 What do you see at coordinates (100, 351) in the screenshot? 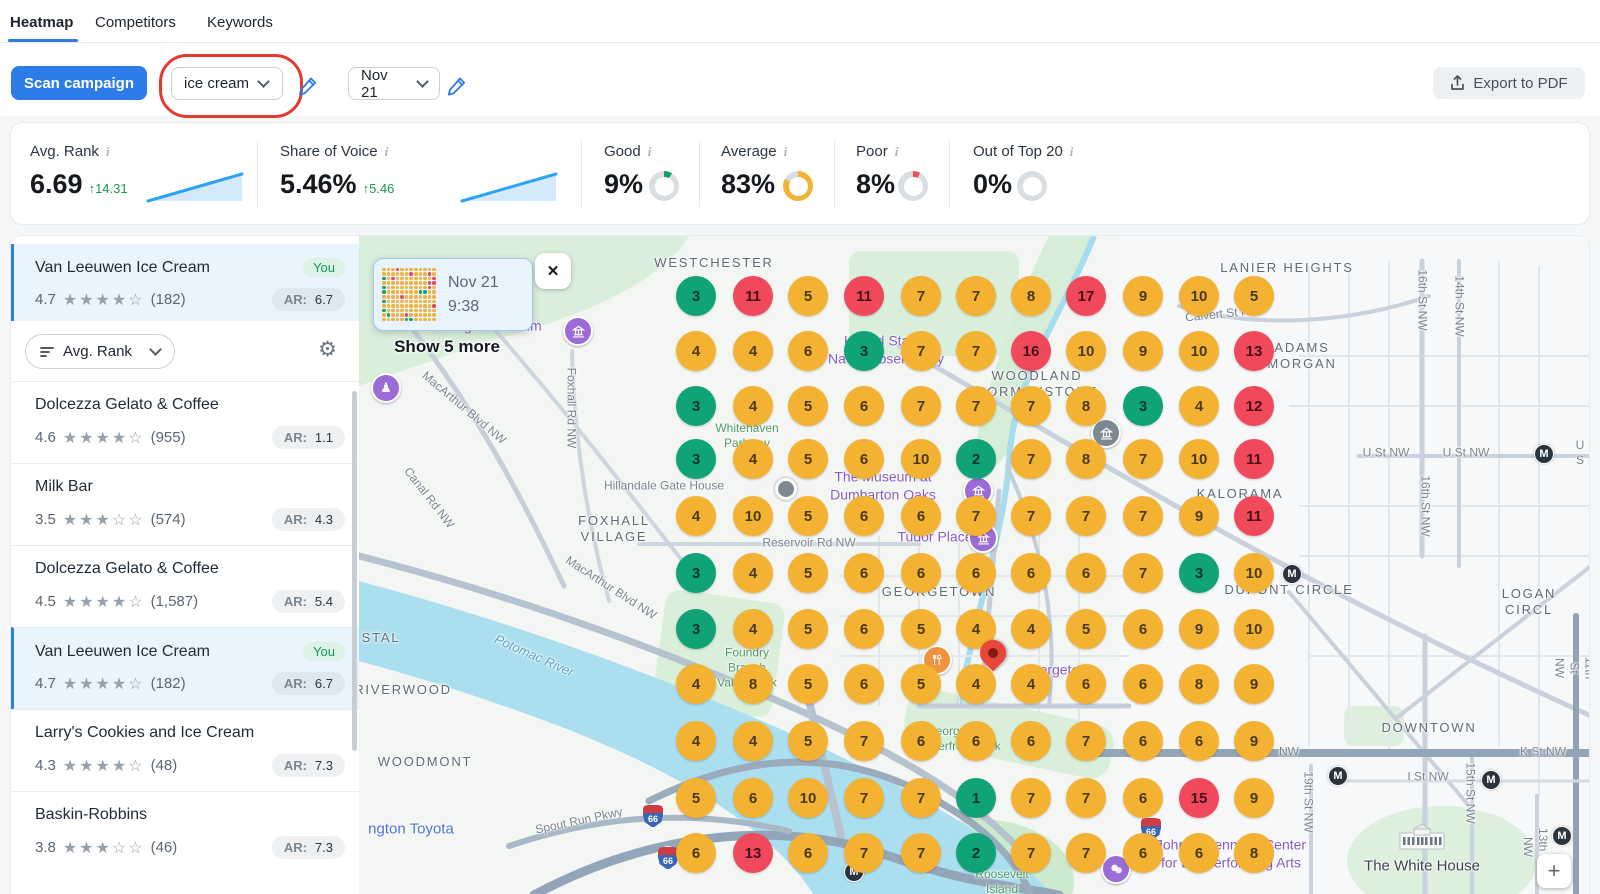
I see `sort-dropdown: Avg. Rank` at bounding box center [100, 351].